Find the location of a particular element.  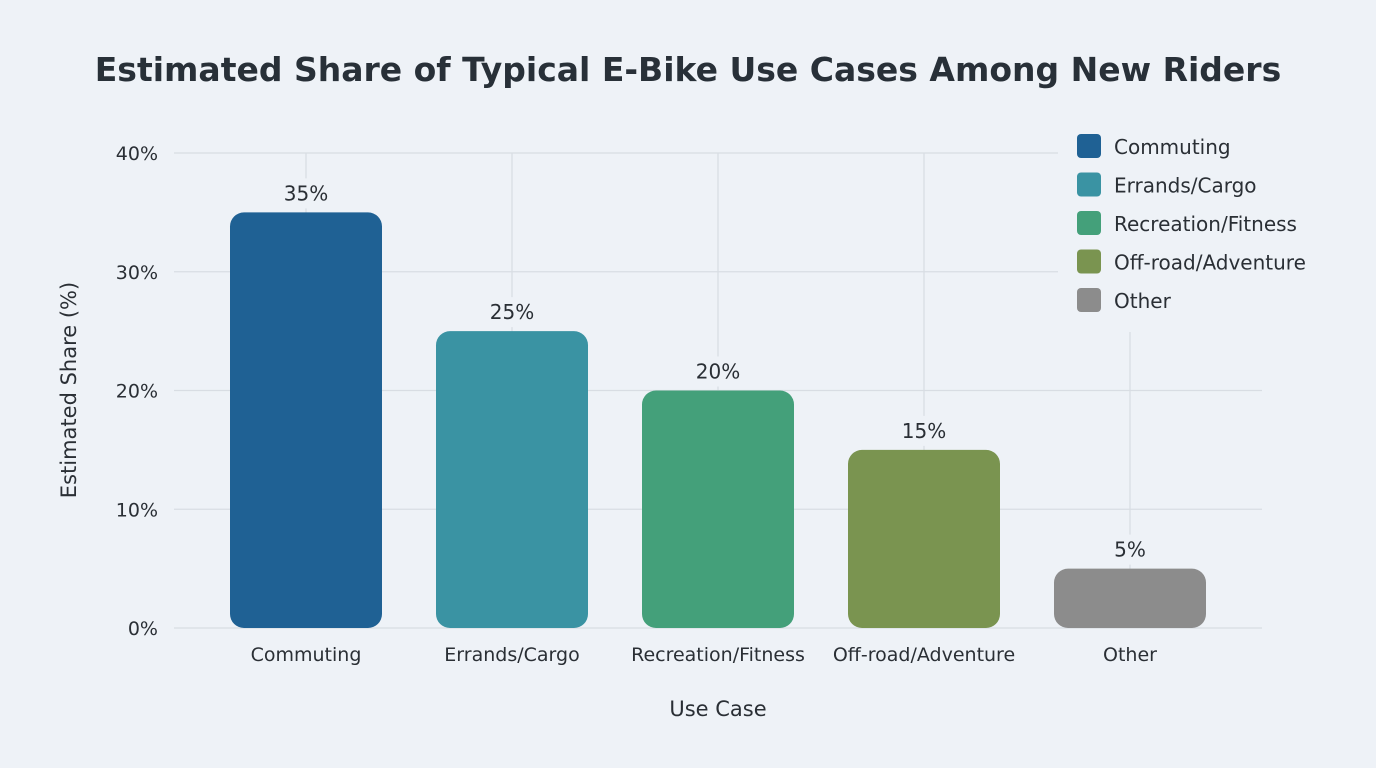

bar-other is located at coordinates (1130, 598).